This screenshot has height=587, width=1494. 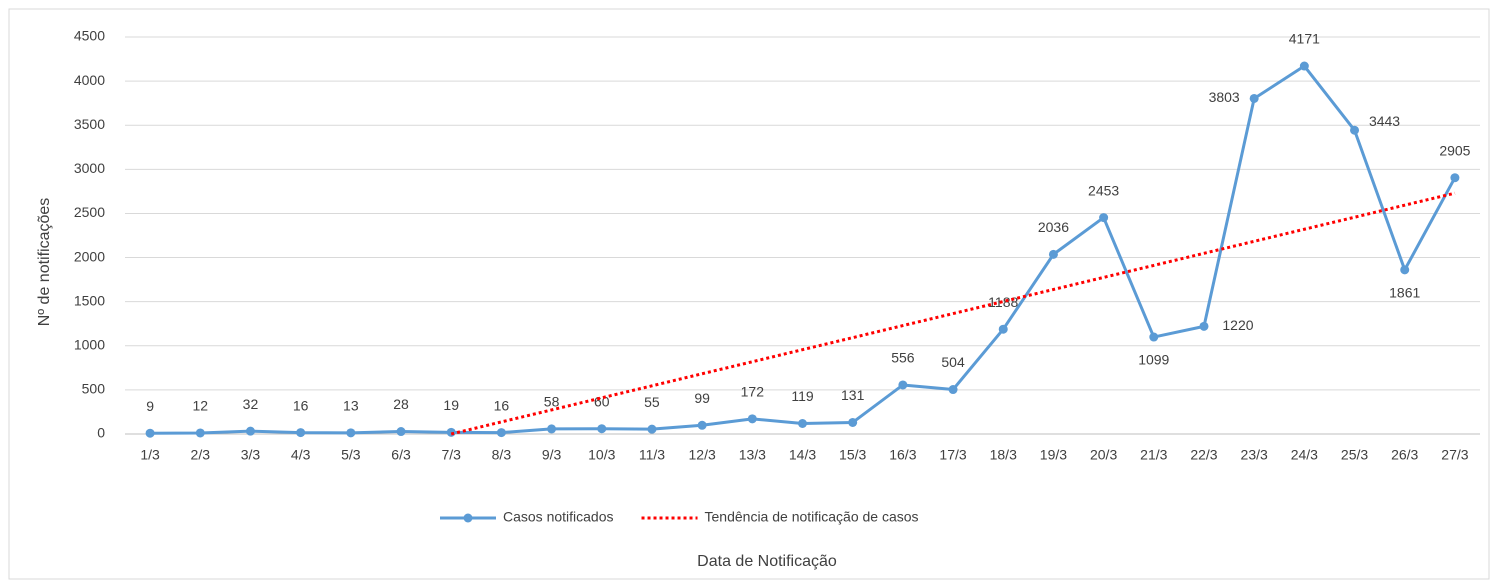 What do you see at coordinates (1254, 455) in the screenshot?
I see `x-tick-label: 23/3` at bounding box center [1254, 455].